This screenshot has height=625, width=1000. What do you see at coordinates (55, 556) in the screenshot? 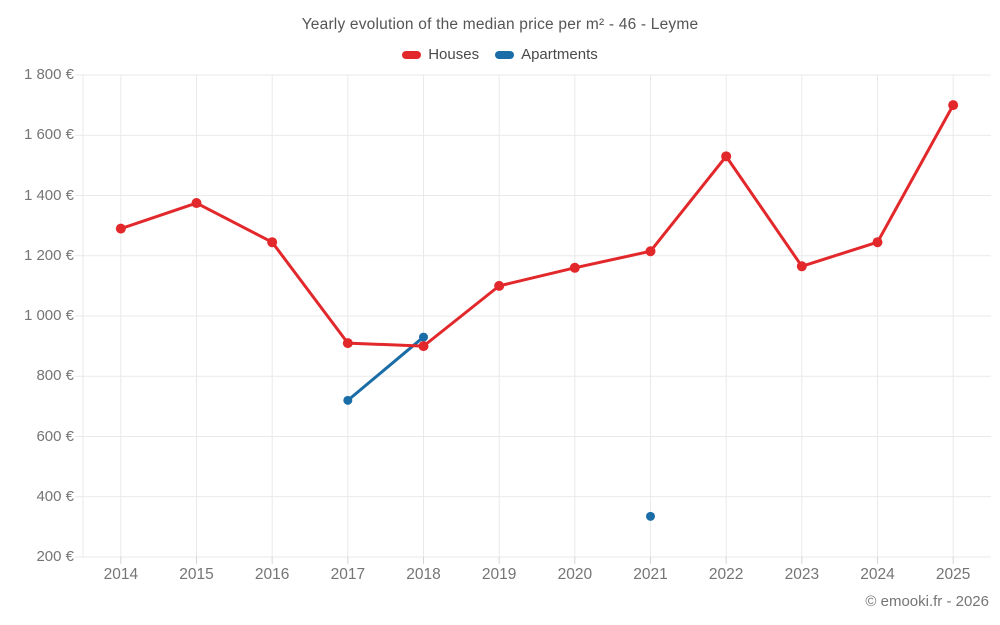
I see `y-axis-tick-label: 200 €` at bounding box center [55, 556].